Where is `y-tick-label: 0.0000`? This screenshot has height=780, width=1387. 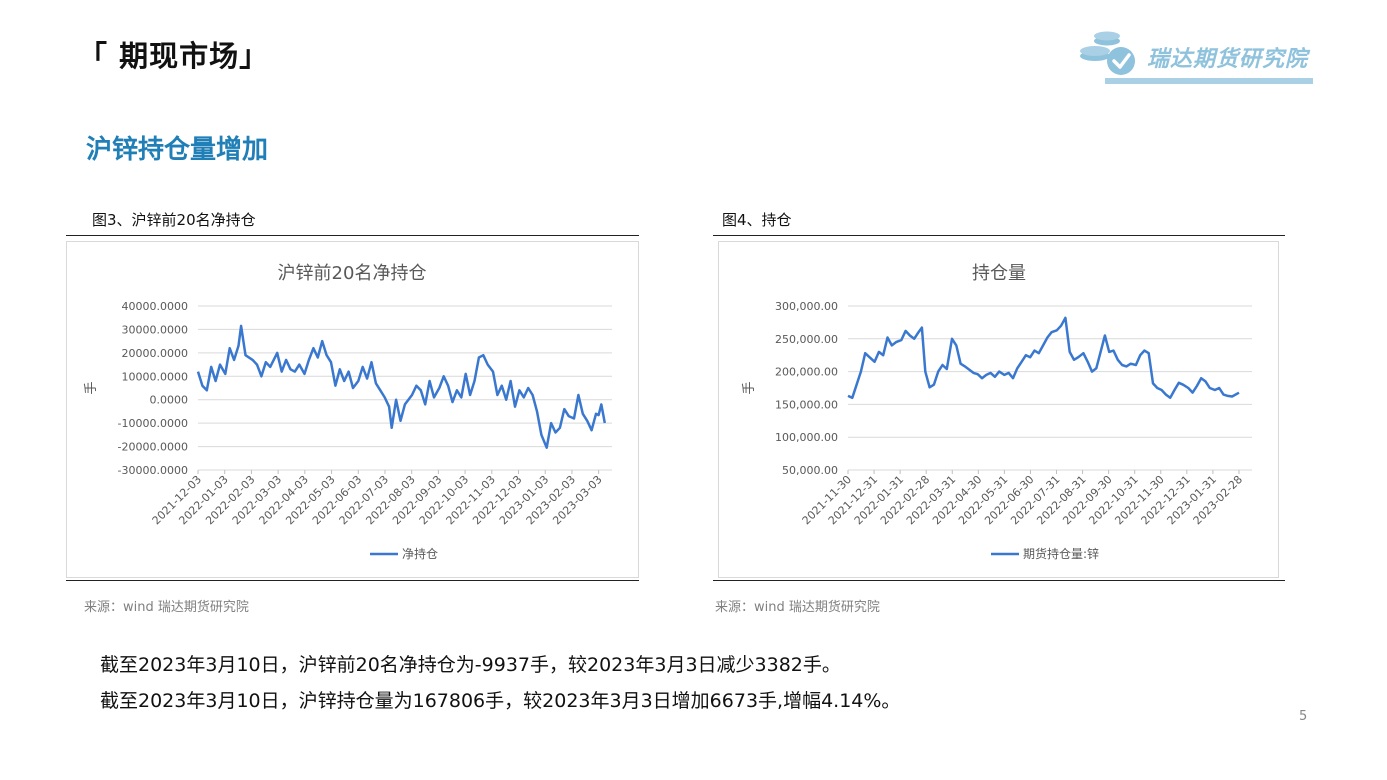
y-tick-label: 0.0000 is located at coordinates (169, 400).